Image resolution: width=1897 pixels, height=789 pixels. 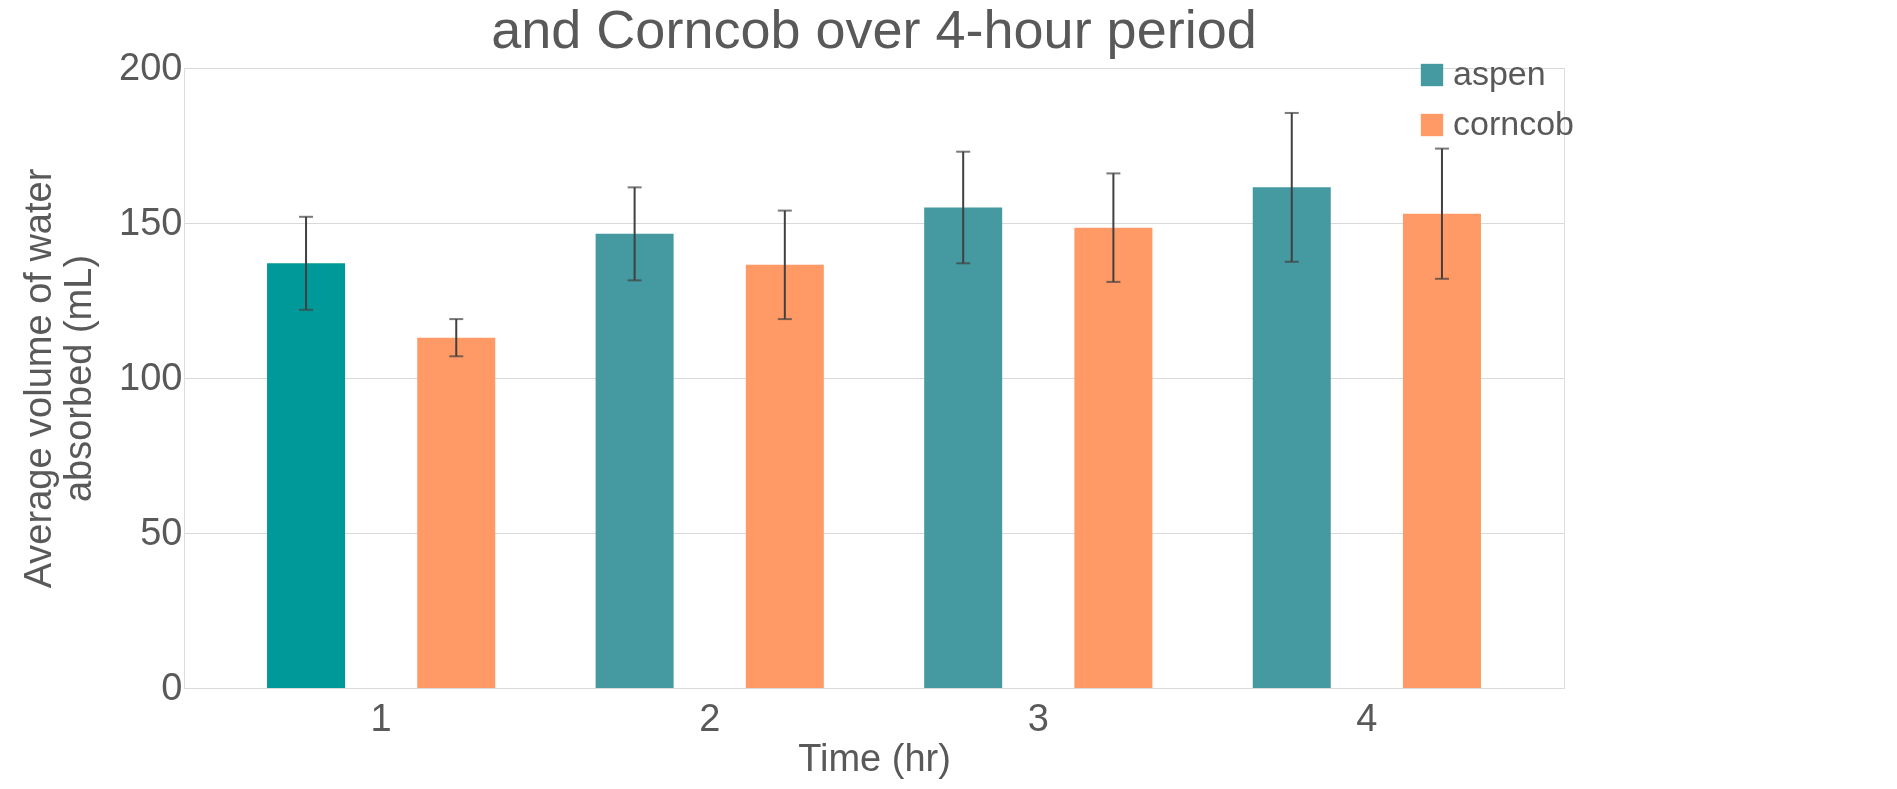 What do you see at coordinates (161, 531) in the screenshot?
I see `y-tick-label: 50` at bounding box center [161, 531].